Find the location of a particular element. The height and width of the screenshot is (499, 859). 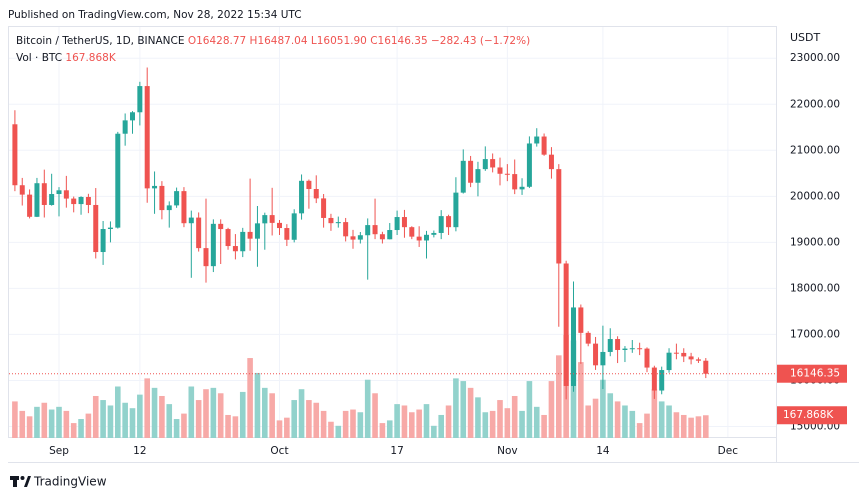

last-price-tag is located at coordinates (812, 373).